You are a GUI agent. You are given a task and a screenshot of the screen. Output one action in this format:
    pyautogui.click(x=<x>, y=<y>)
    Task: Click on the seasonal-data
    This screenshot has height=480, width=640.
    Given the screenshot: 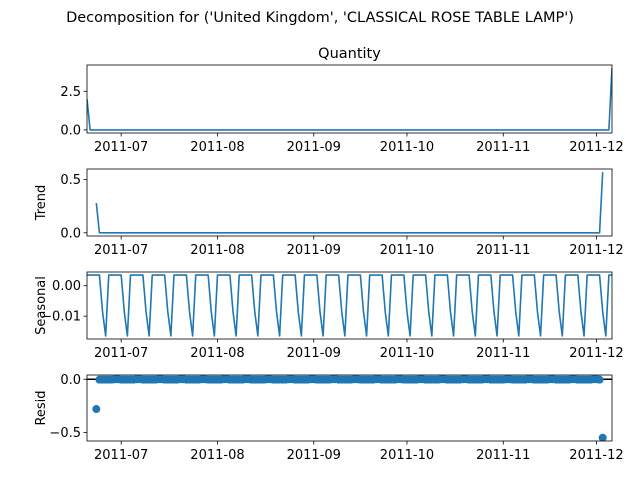 What is the action you would take?
    pyautogui.click(x=349, y=305)
    